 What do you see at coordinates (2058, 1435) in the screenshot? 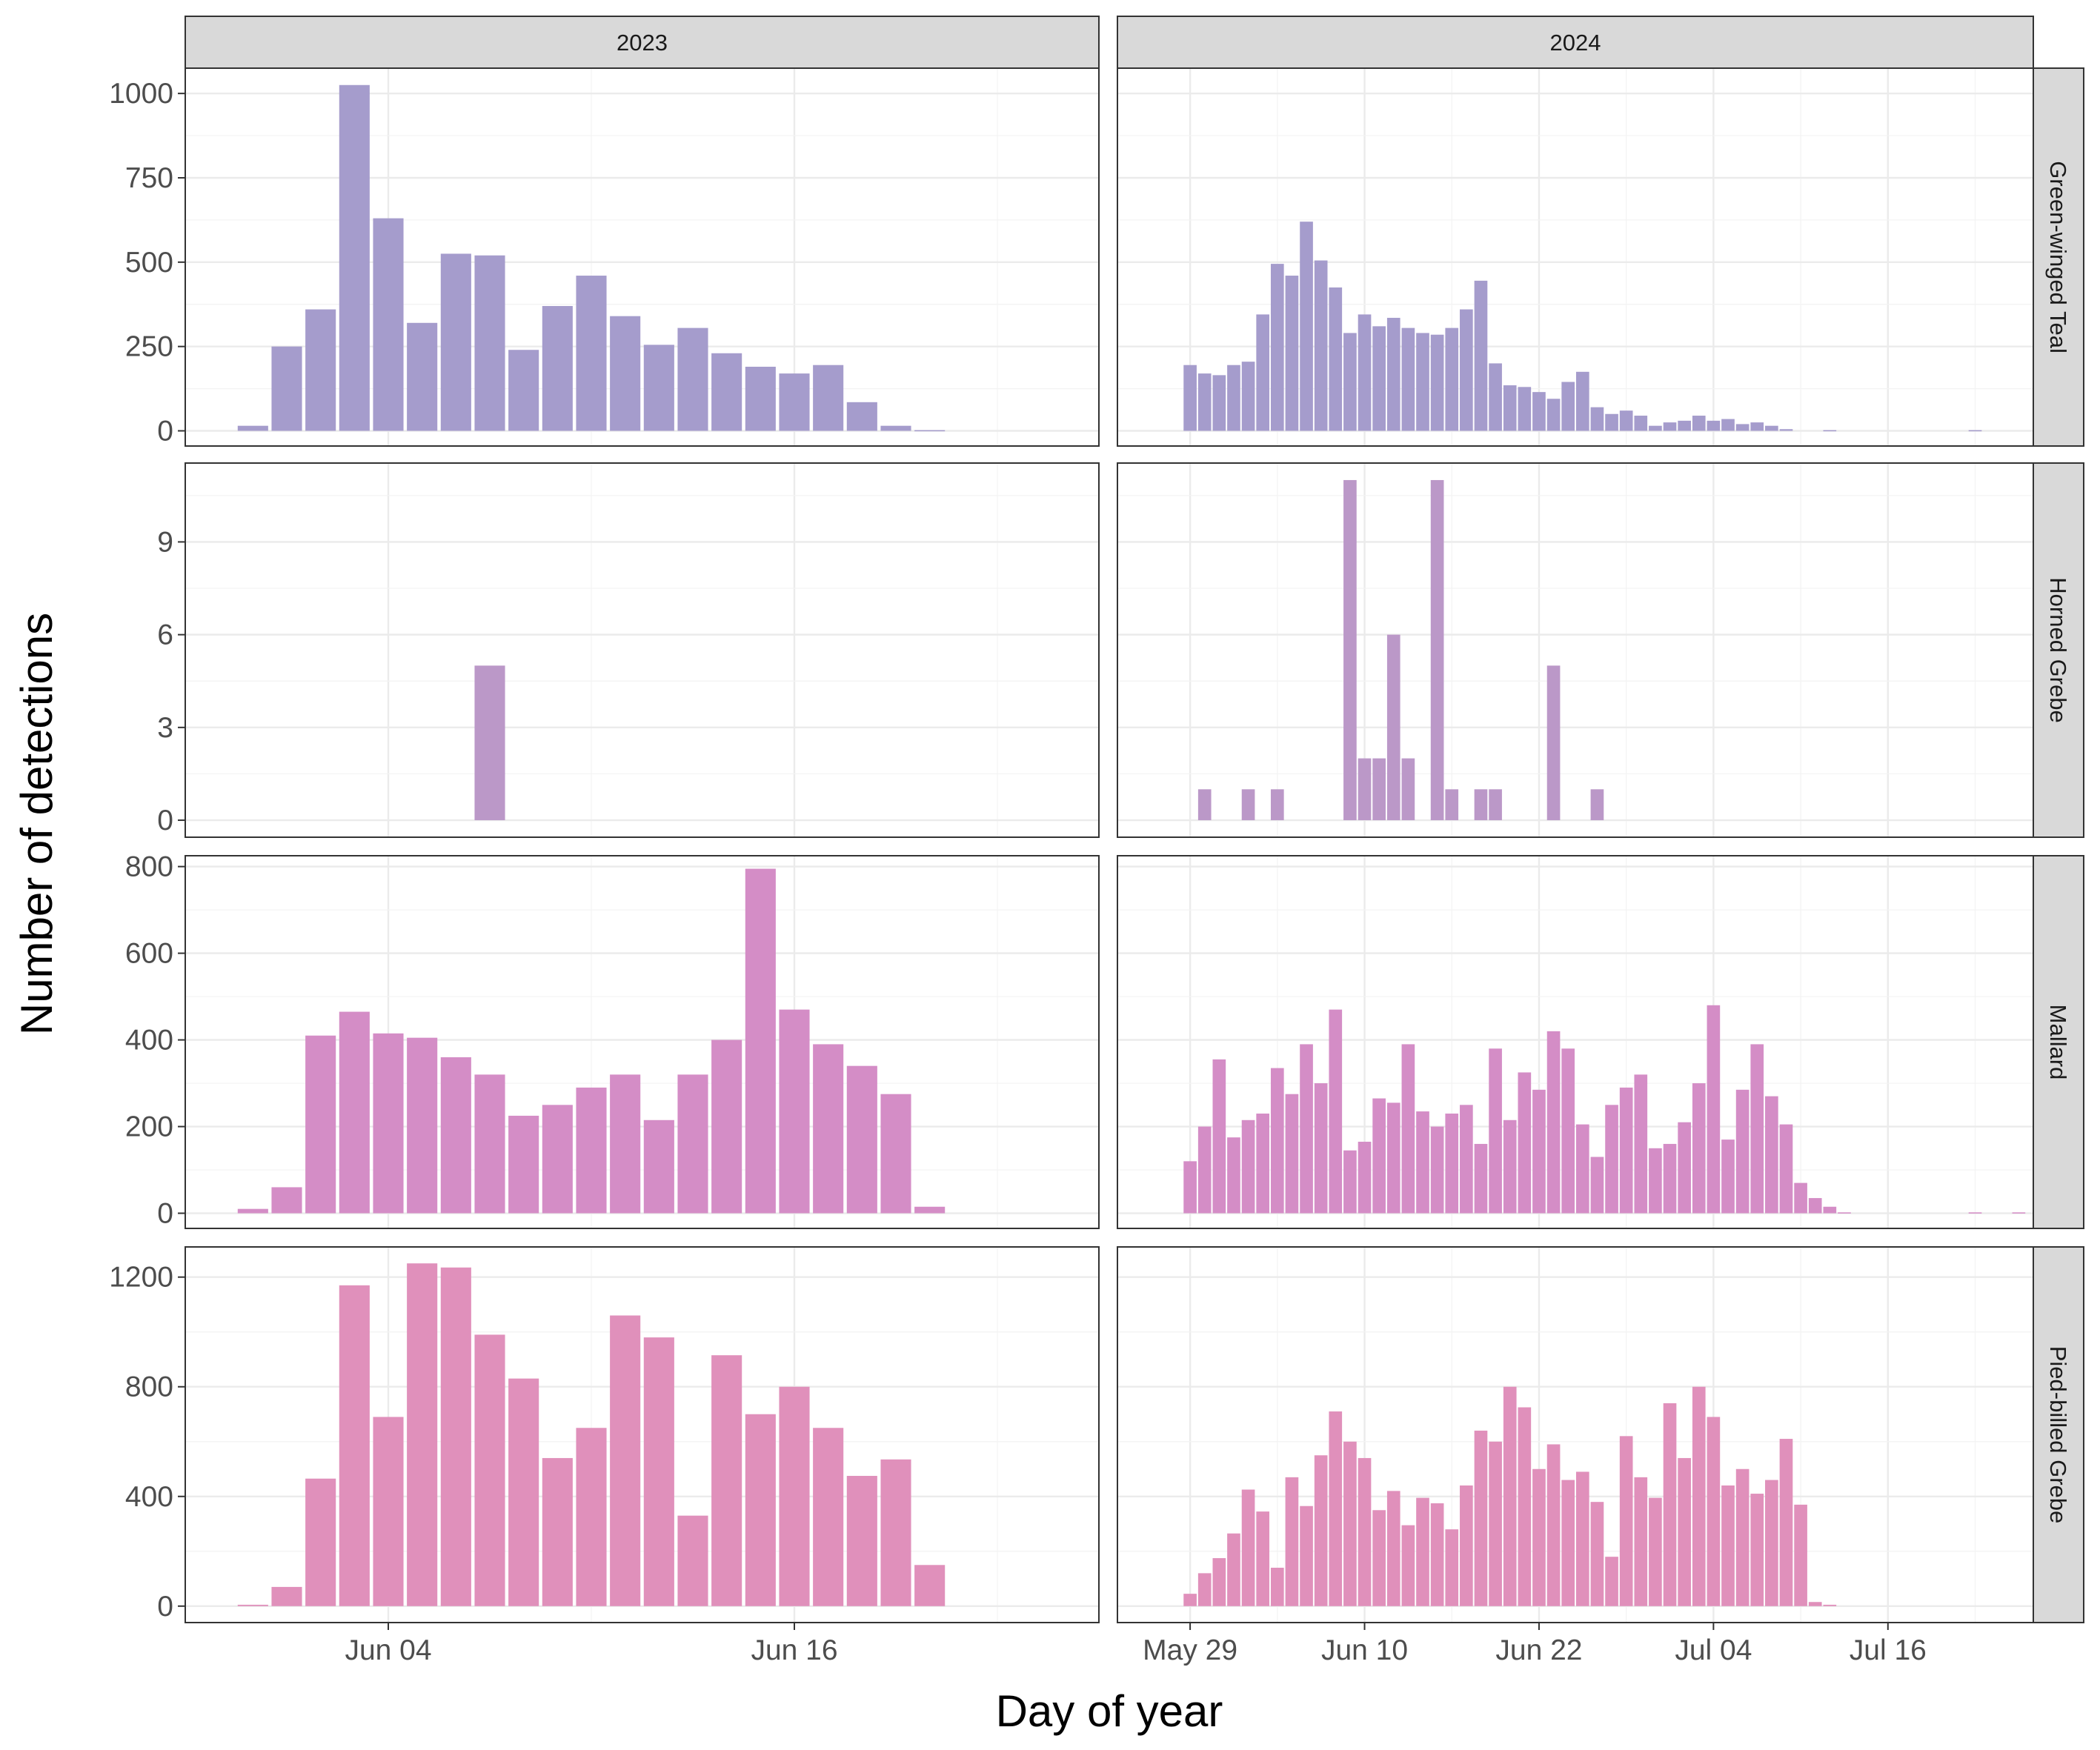
I see `facet-label-pied-billed-grebe: Pied-billed Grebe` at bounding box center [2058, 1435].